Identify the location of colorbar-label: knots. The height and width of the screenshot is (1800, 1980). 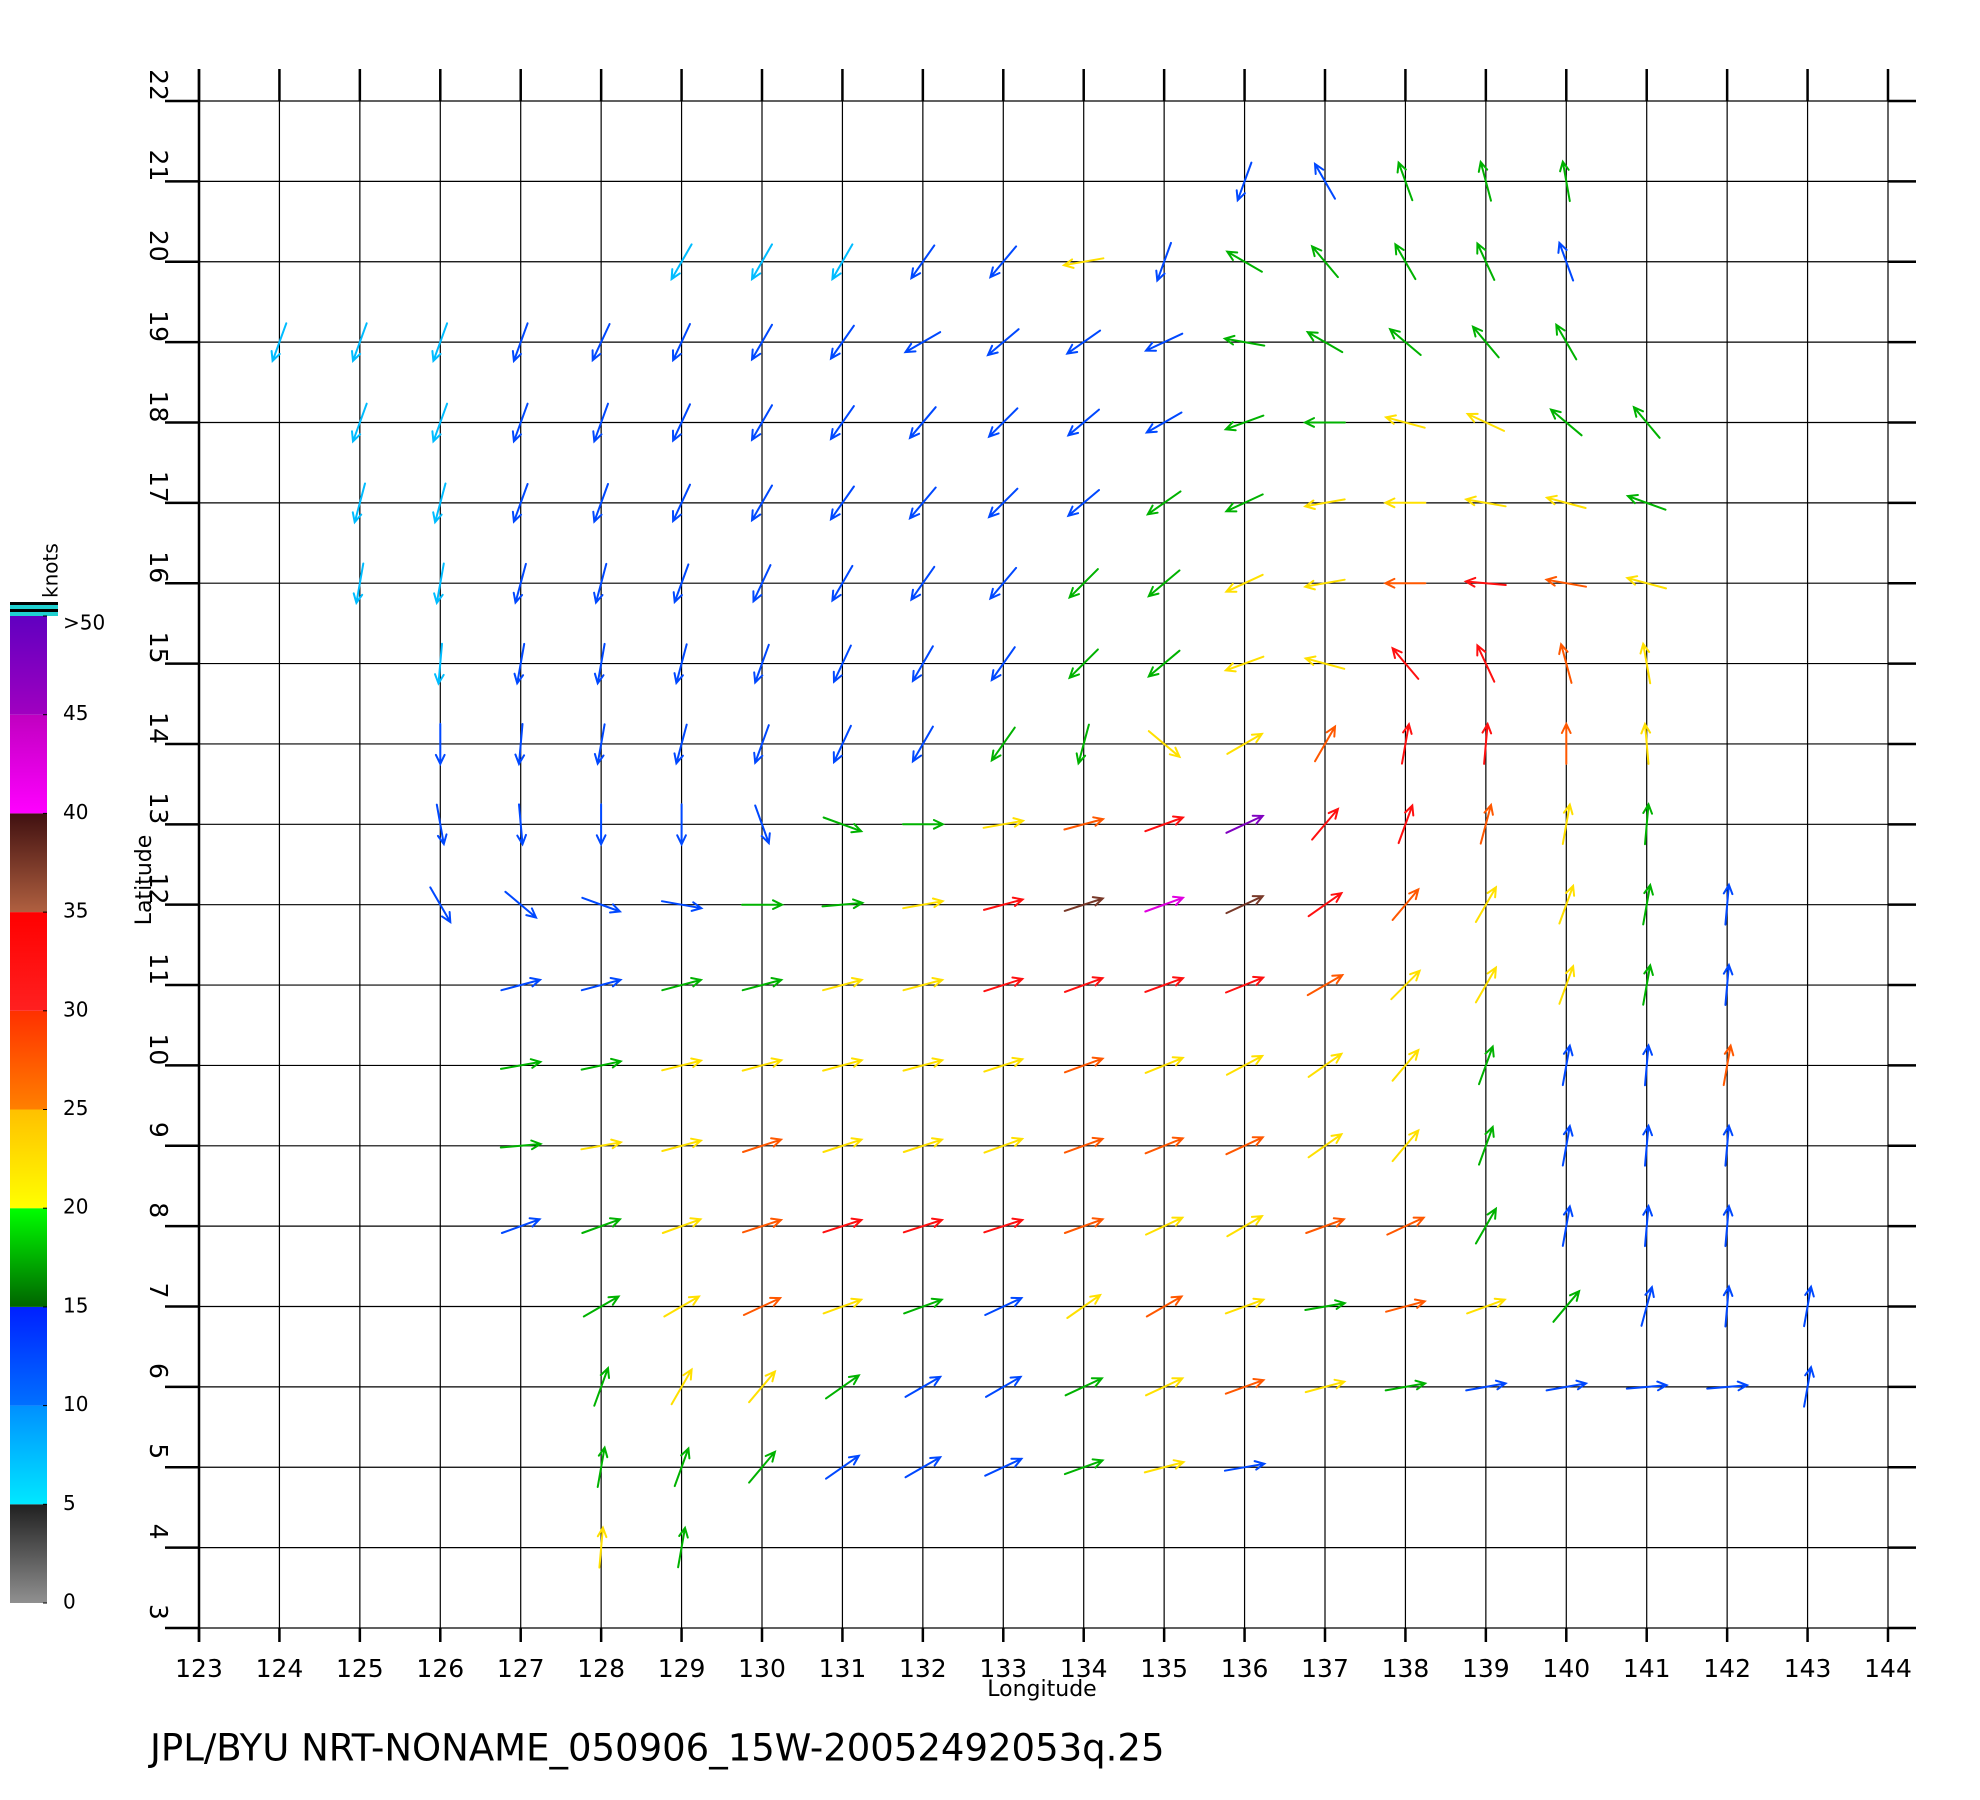
(51, 570).